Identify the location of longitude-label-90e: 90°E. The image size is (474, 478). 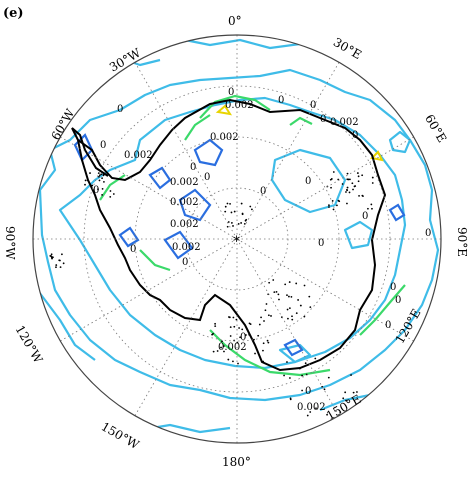
(462, 242).